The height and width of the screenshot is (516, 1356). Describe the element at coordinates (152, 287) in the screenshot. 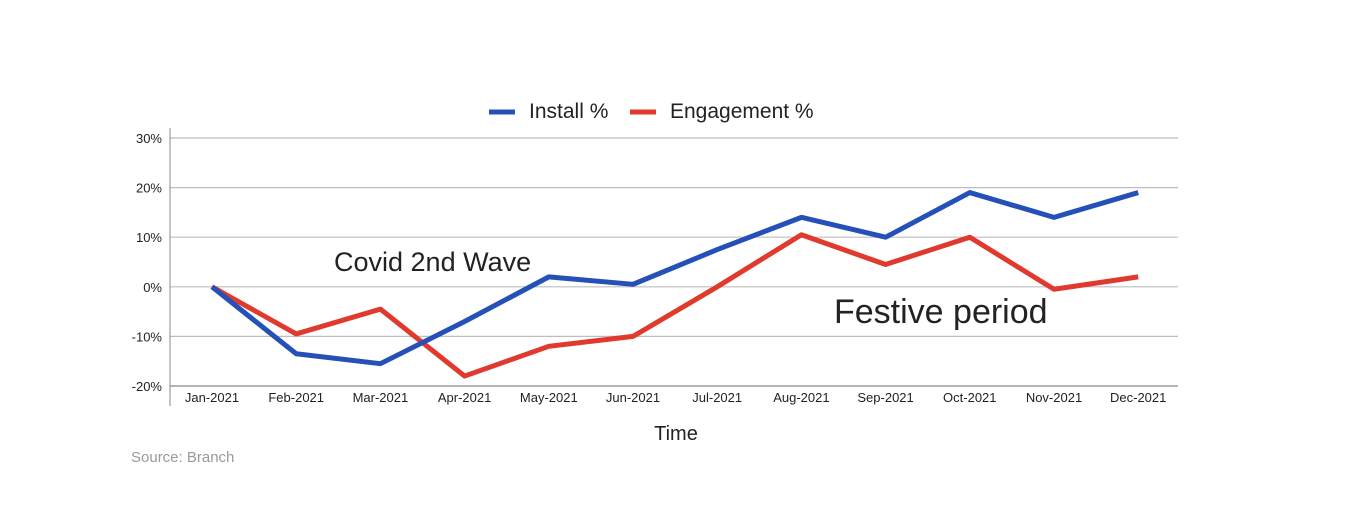

I see `y-tick-label: 0%` at that location.